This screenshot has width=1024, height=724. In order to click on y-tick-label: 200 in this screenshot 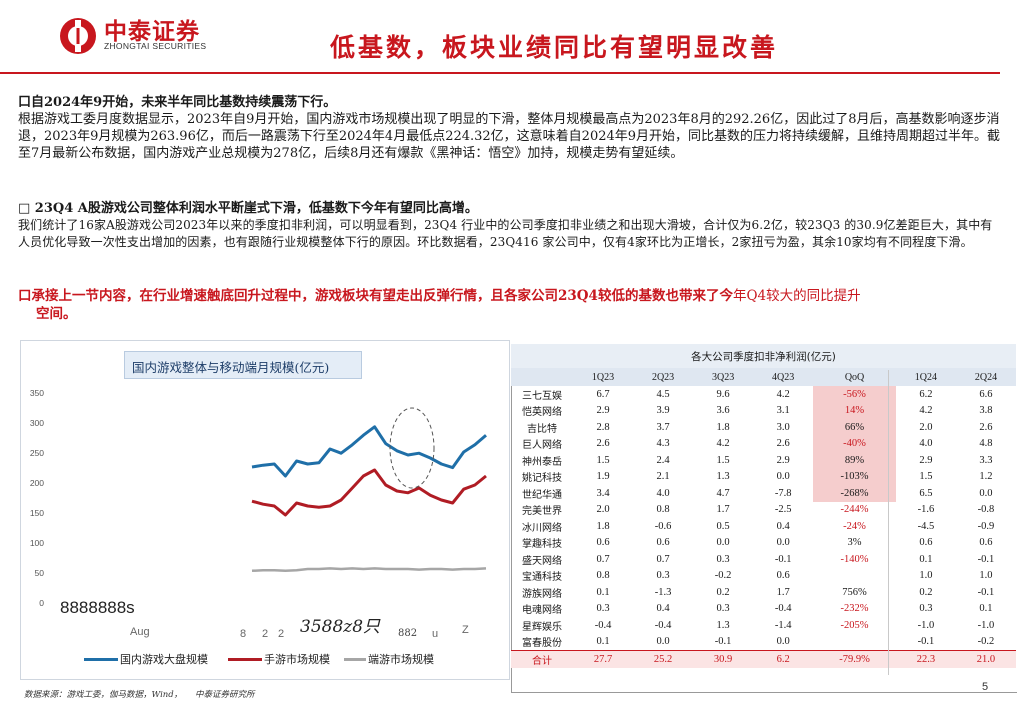, I will do `click(36, 483)`.